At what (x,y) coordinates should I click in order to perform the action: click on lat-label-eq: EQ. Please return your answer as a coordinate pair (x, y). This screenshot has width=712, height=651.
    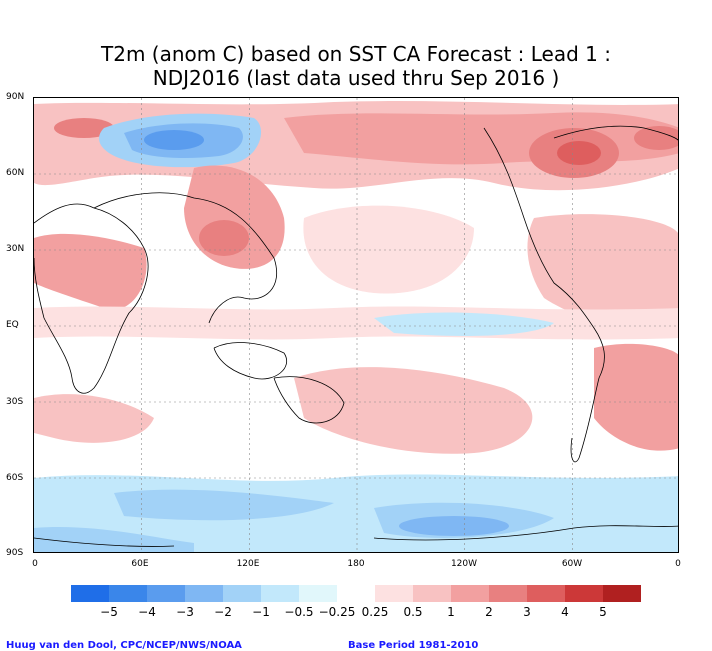
    Looking at the image, I should click on (12, 325).